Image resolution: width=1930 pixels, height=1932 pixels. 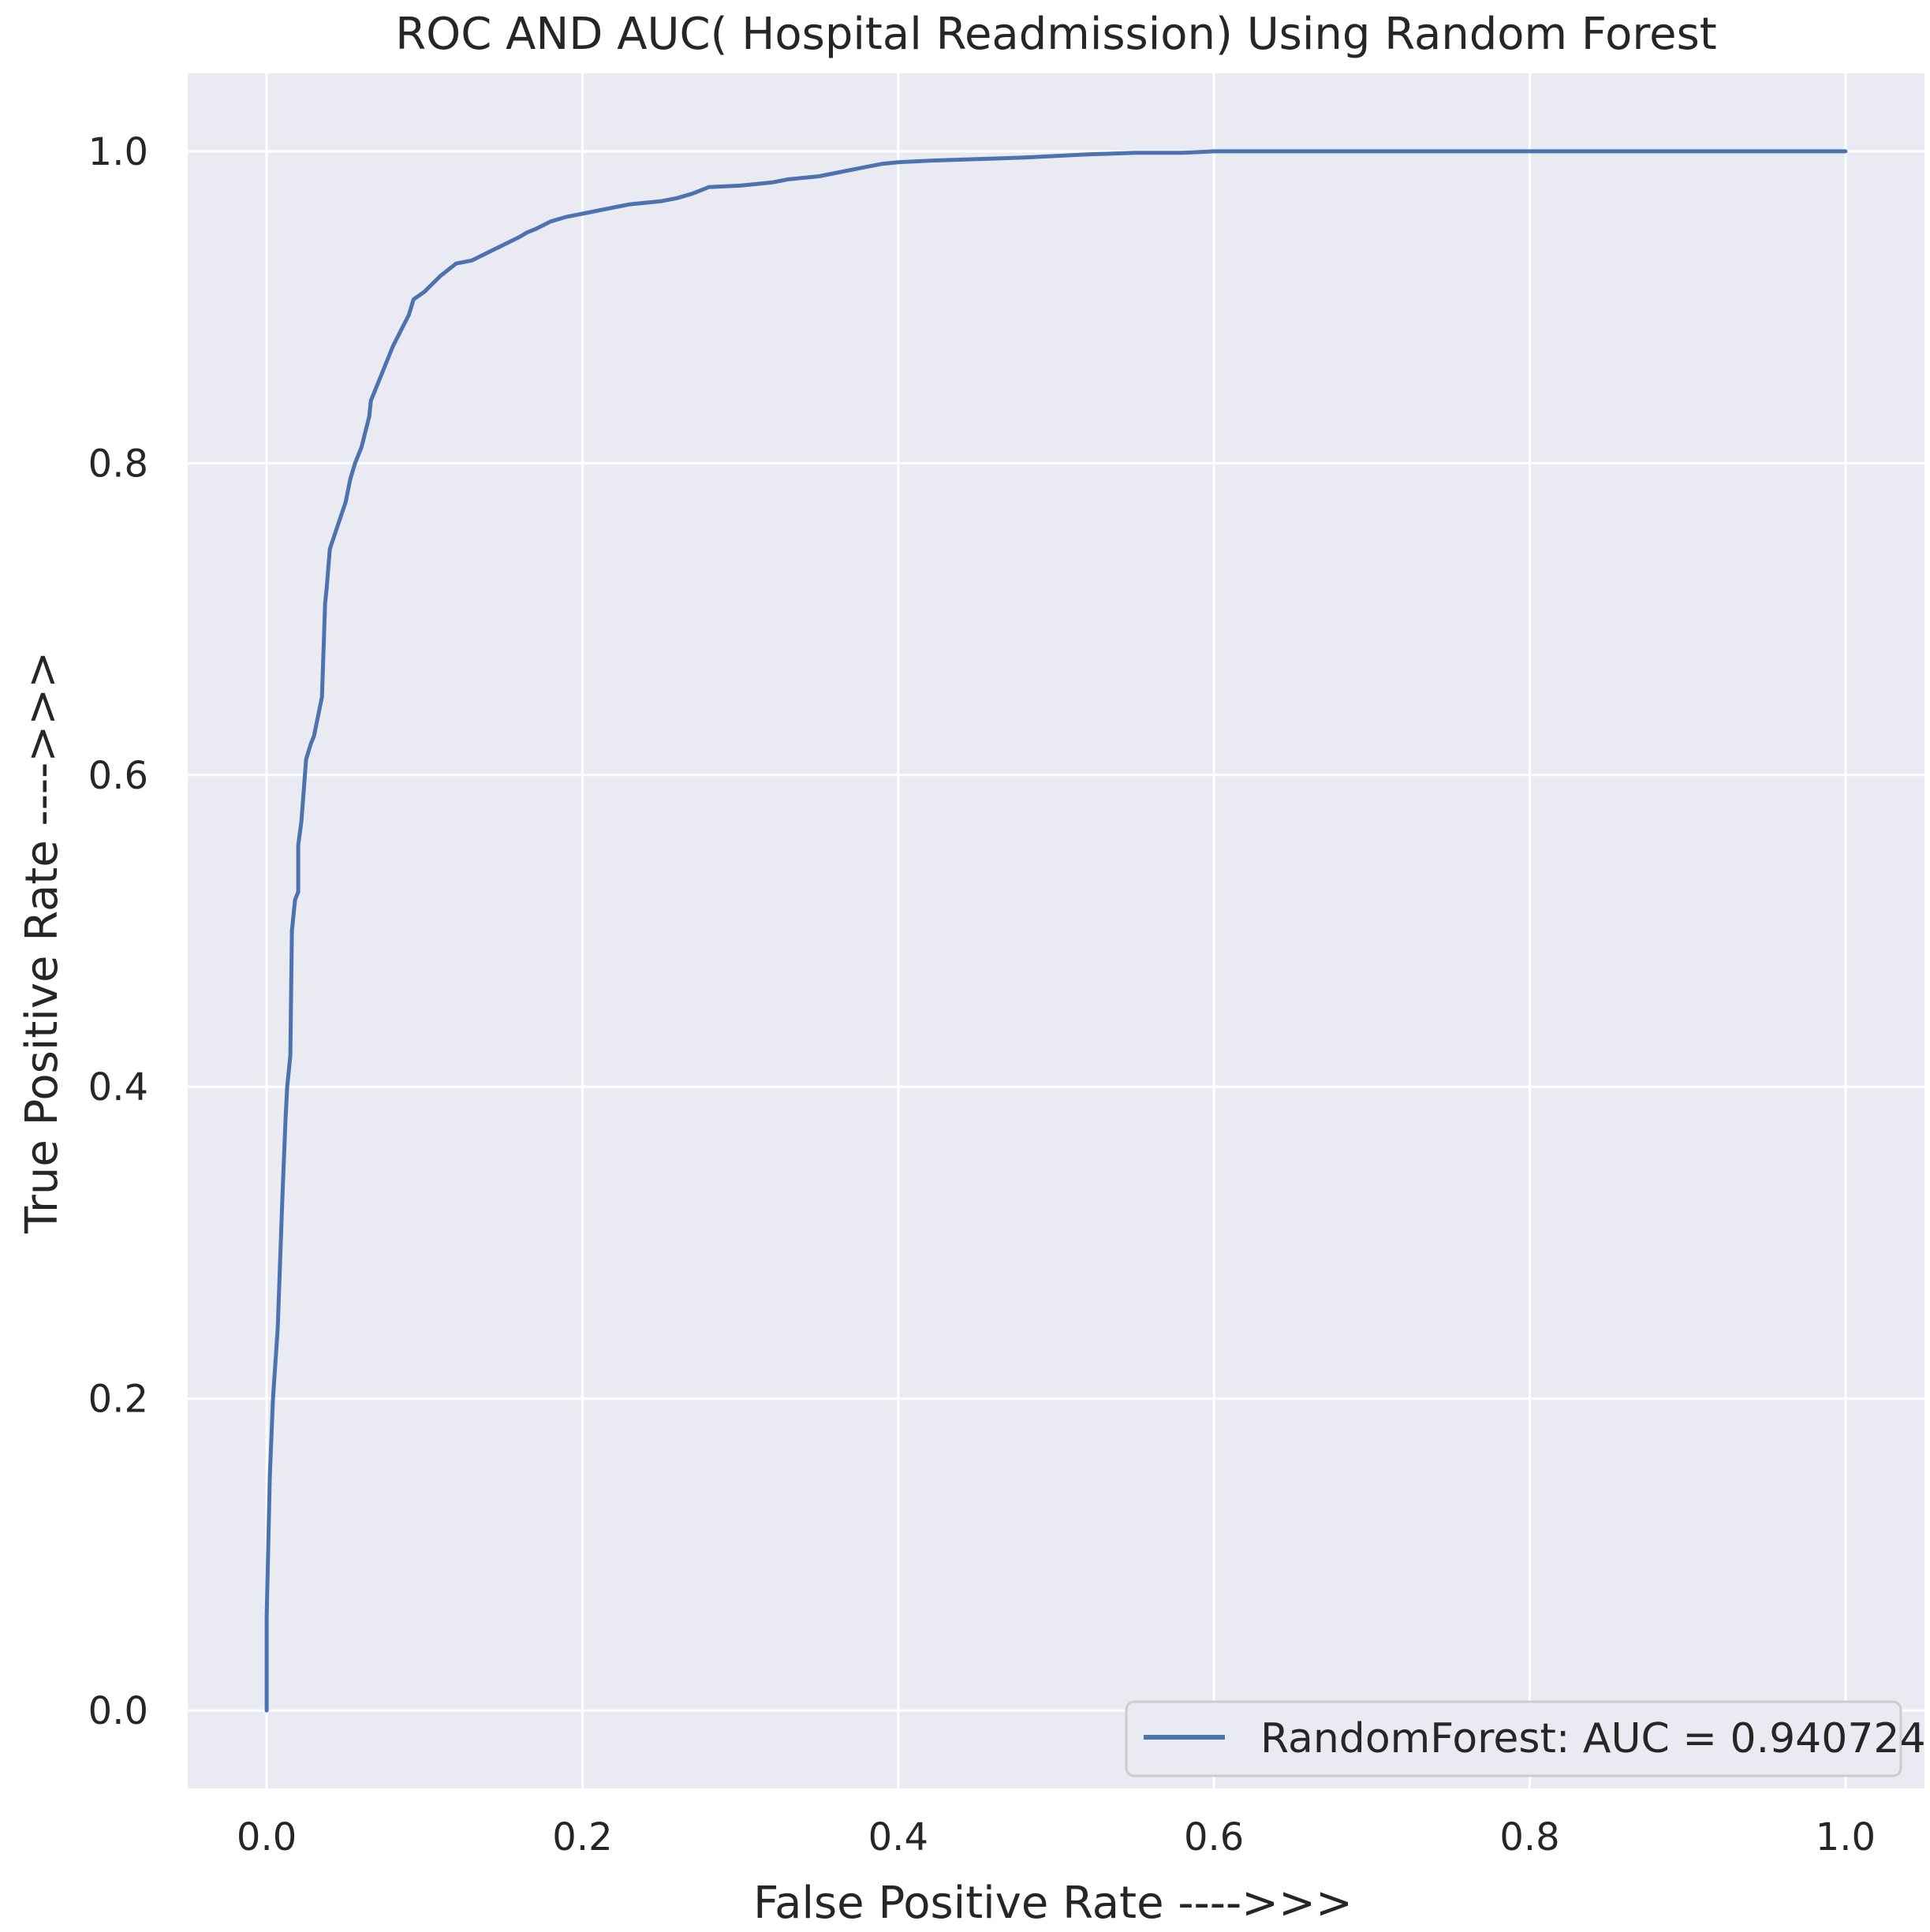 What do you see at coordinates (267, 1837) in the screenshot?
I see `x-tick-label: 0.0` at bounding box center [267, 1837].